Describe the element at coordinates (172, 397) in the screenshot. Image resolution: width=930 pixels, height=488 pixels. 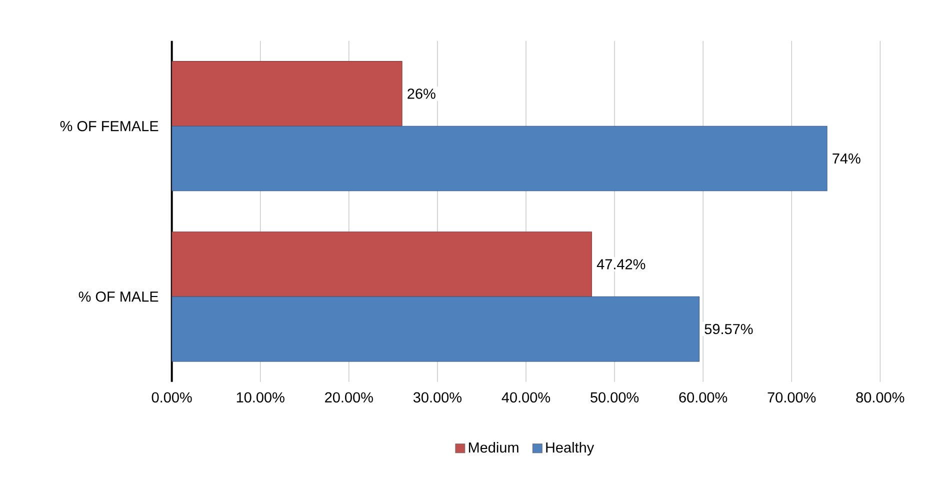
I see `x-tick-label: 0.00%` at that location.